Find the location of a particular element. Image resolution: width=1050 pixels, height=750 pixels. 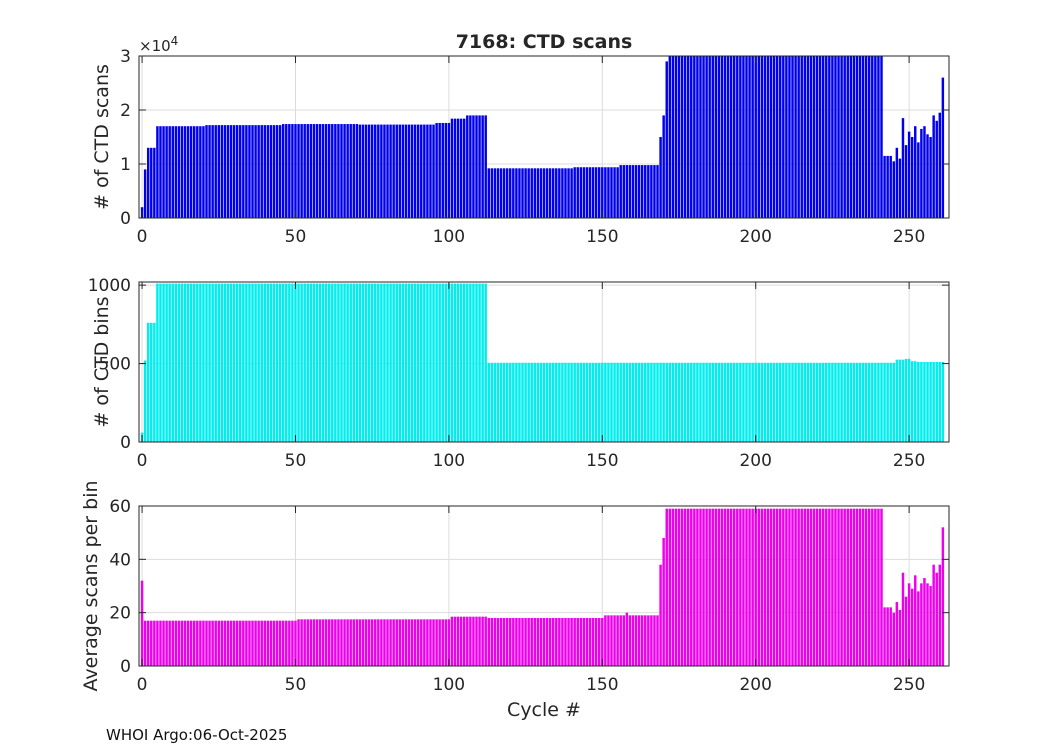

x-tick-label: 50 is located at coordinates (296, 685).